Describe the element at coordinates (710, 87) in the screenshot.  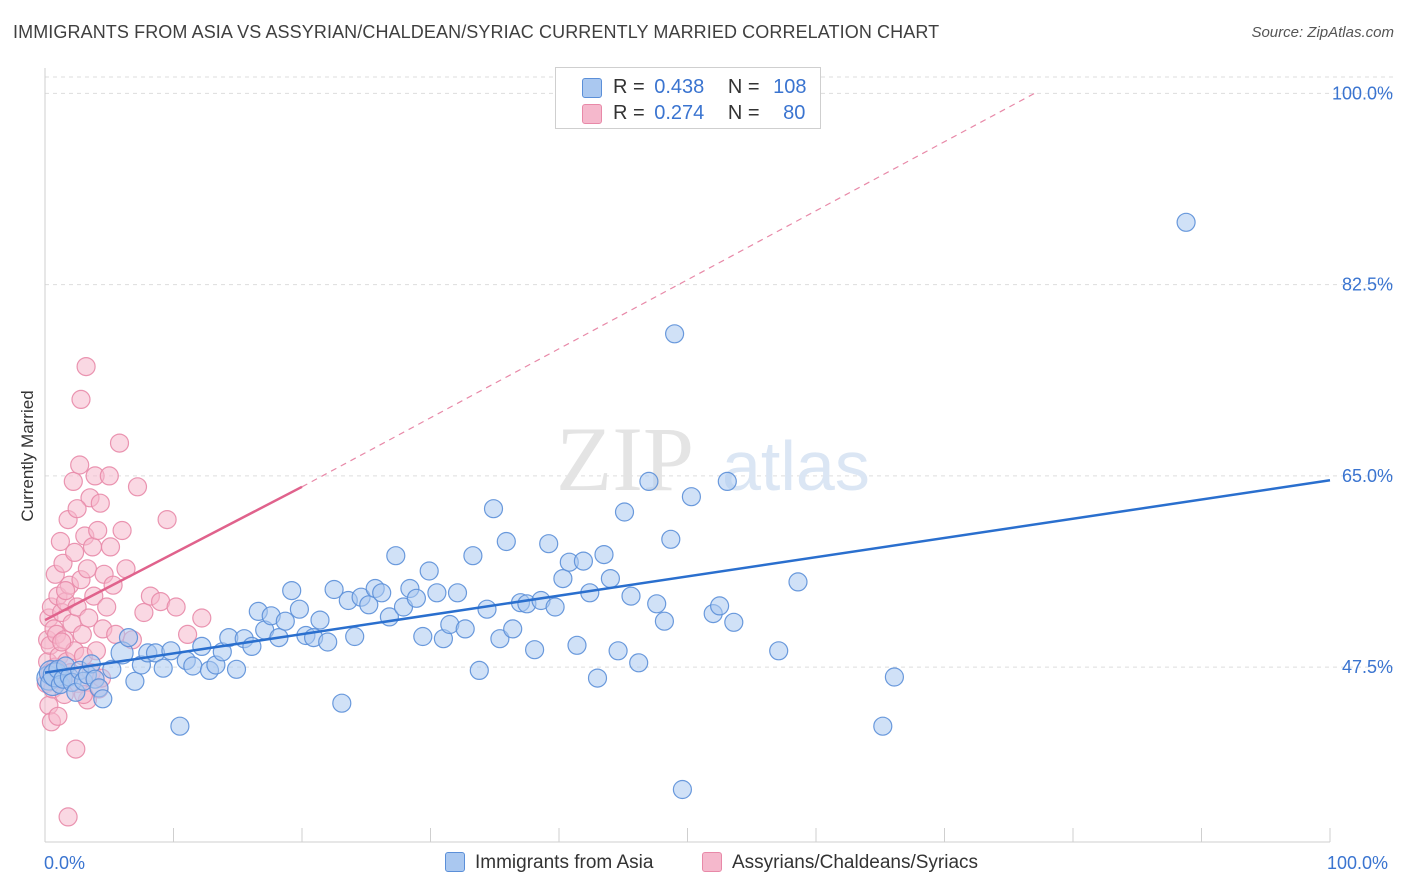
I see `legend-text-asia: R = 0.438 N = 108` at that location.